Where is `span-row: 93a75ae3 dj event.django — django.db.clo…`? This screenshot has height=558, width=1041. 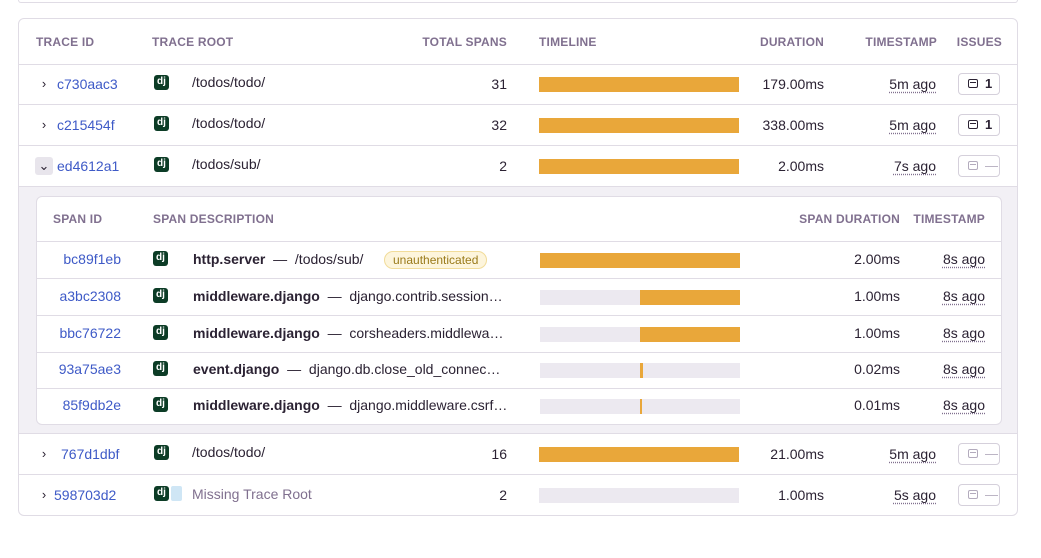
span-row: 93a75ae3 dj event.django — django.db.clo… is located at coordinates (519, 370).